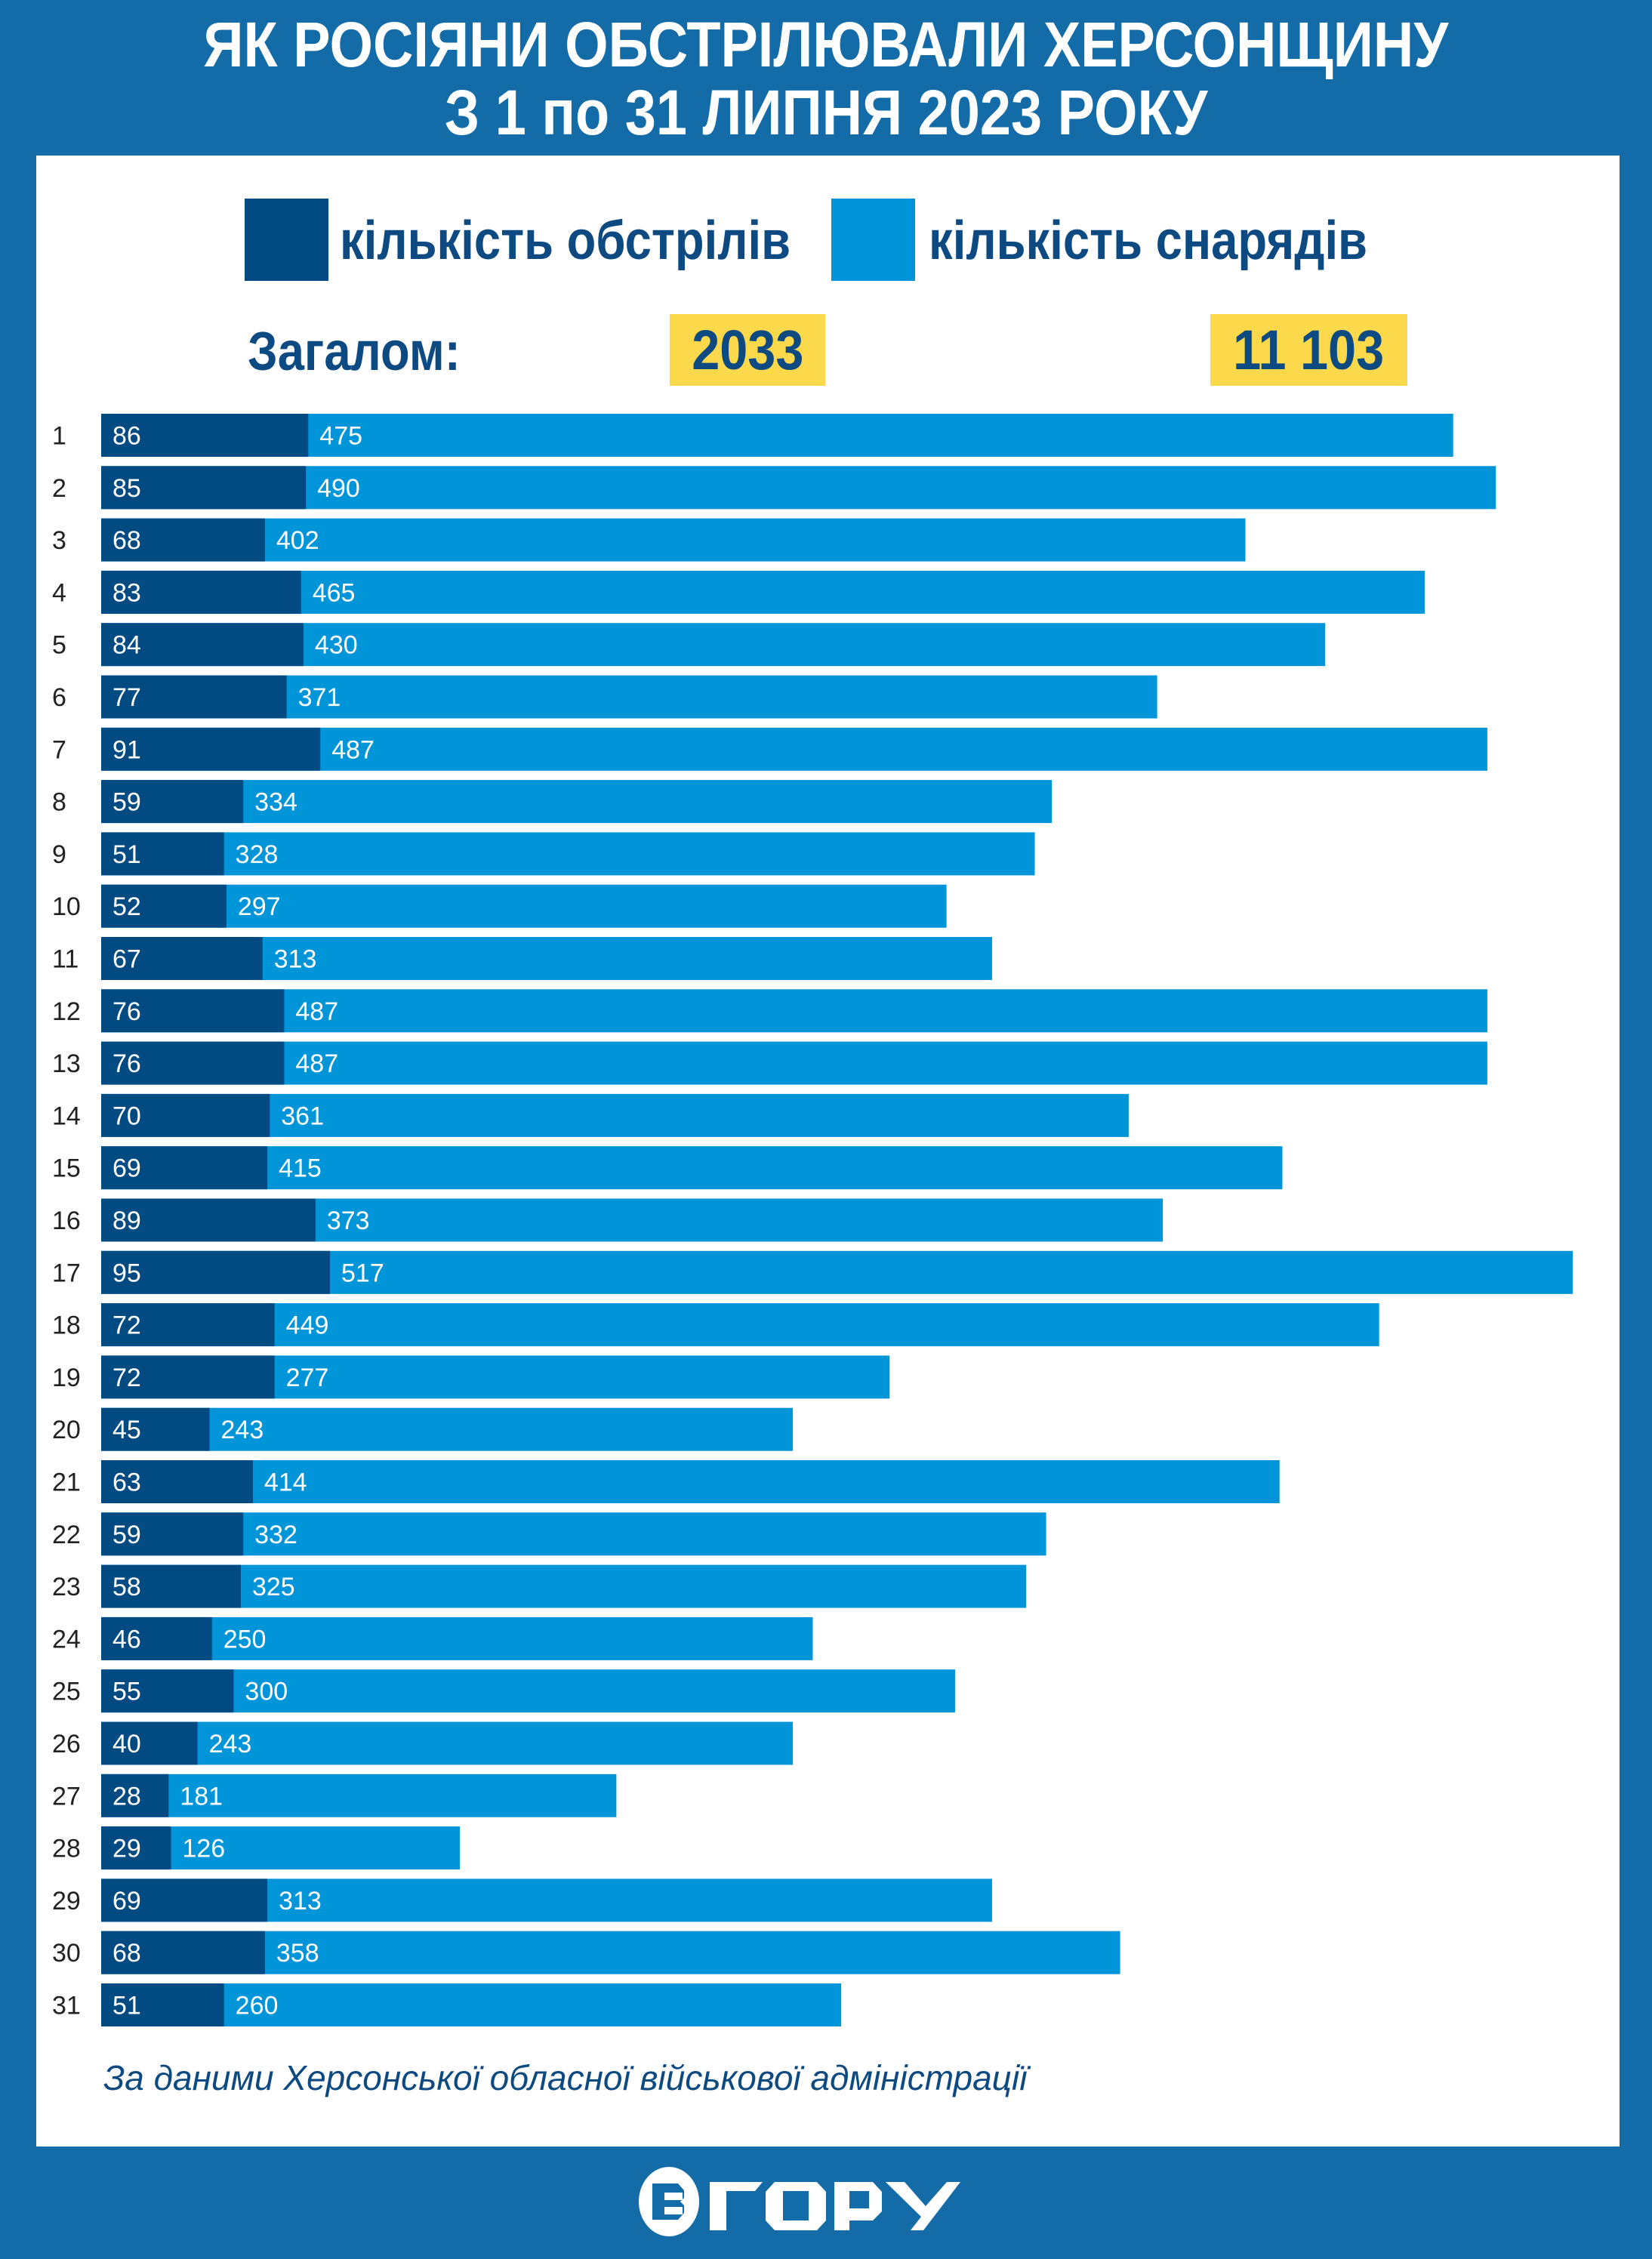 The width and height of the screenshot is (1652, 2259). I want to click on day-label: 5, so click(59, 645).